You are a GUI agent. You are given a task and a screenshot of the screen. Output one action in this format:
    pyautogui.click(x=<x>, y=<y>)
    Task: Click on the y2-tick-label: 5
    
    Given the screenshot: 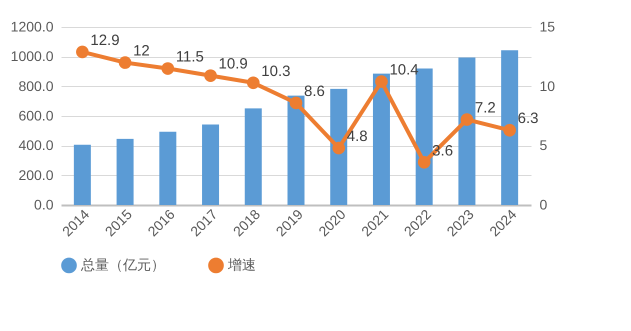 What is the action you would take?
    pyautogui.click(x=544, y=145)
    